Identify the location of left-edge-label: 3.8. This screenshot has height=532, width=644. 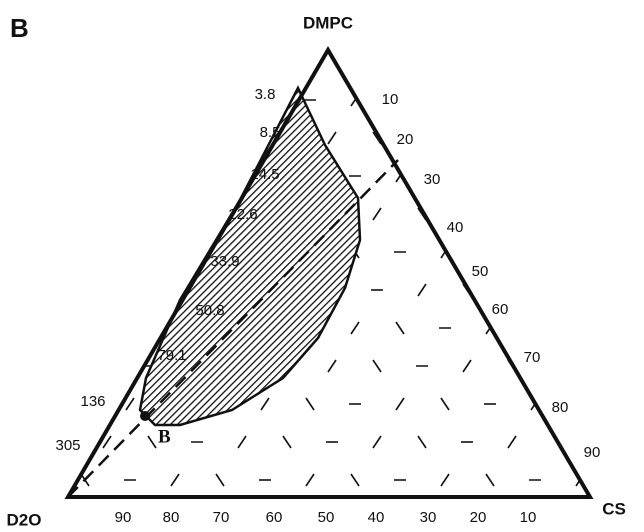
(265, 94).